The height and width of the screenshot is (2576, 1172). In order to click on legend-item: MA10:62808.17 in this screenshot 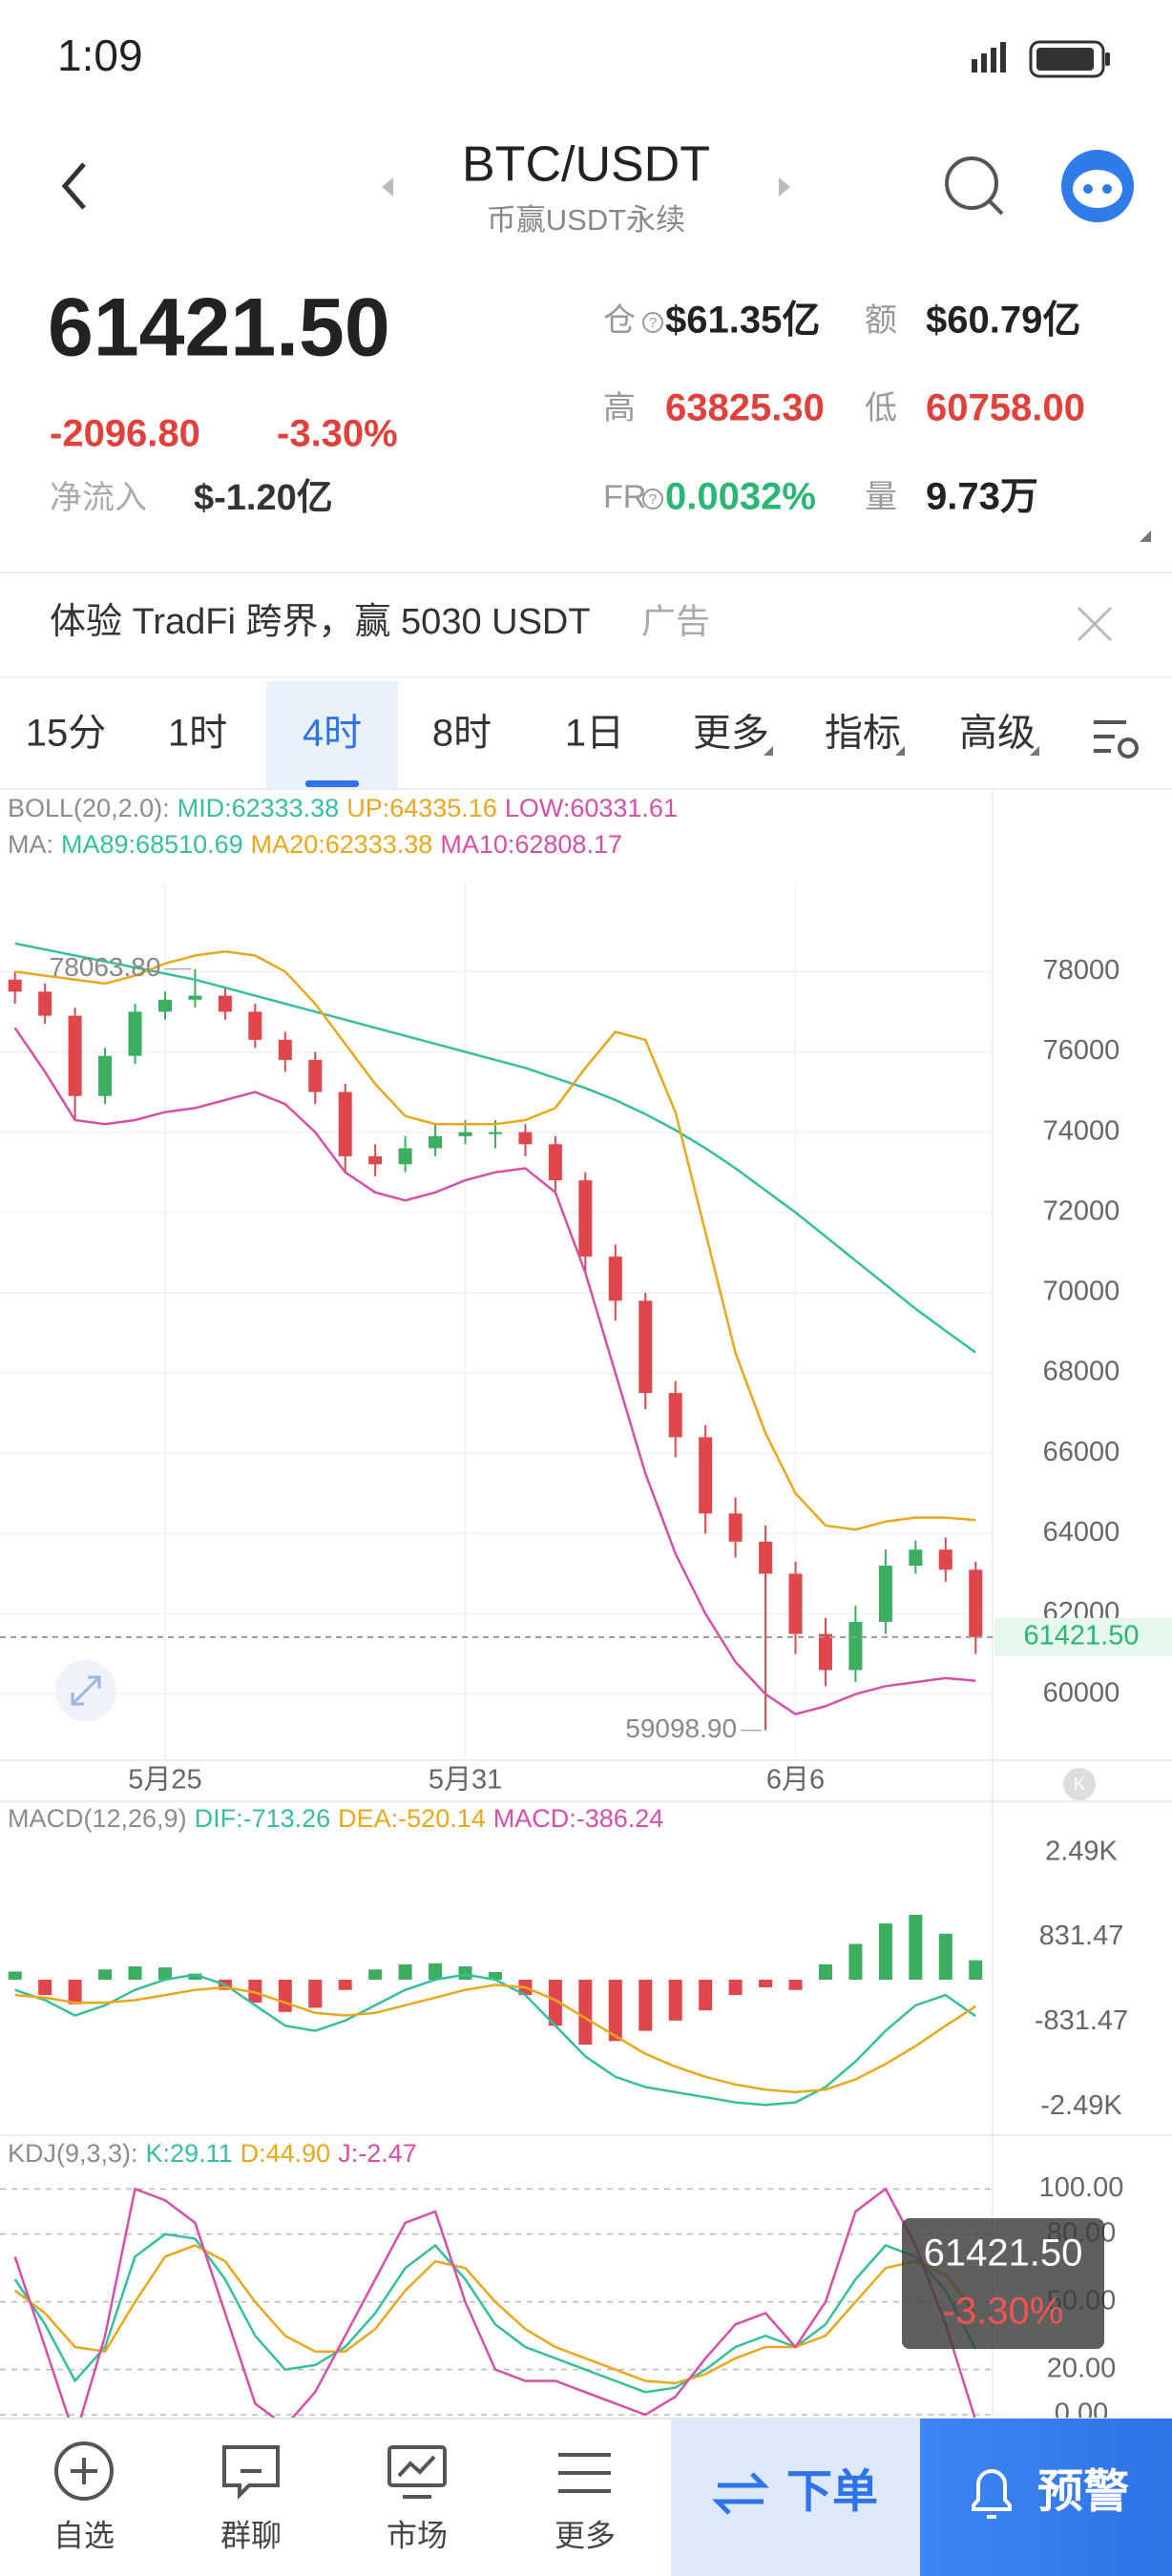, I will do `click(531, 844)`.